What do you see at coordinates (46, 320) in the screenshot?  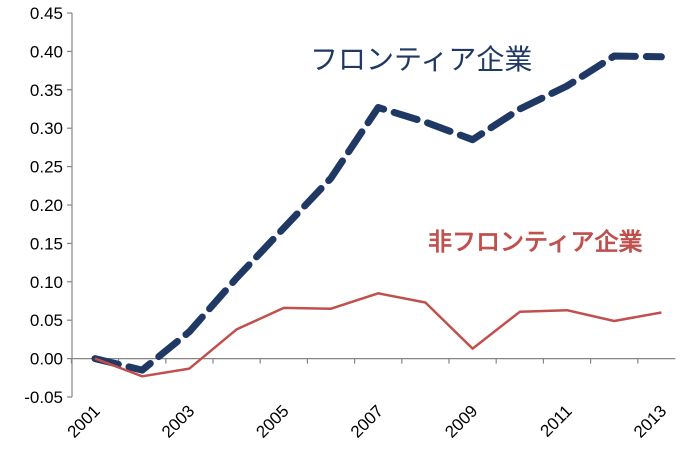 I see `y-tick-label: 0.05` at bounding box center [46, 320].